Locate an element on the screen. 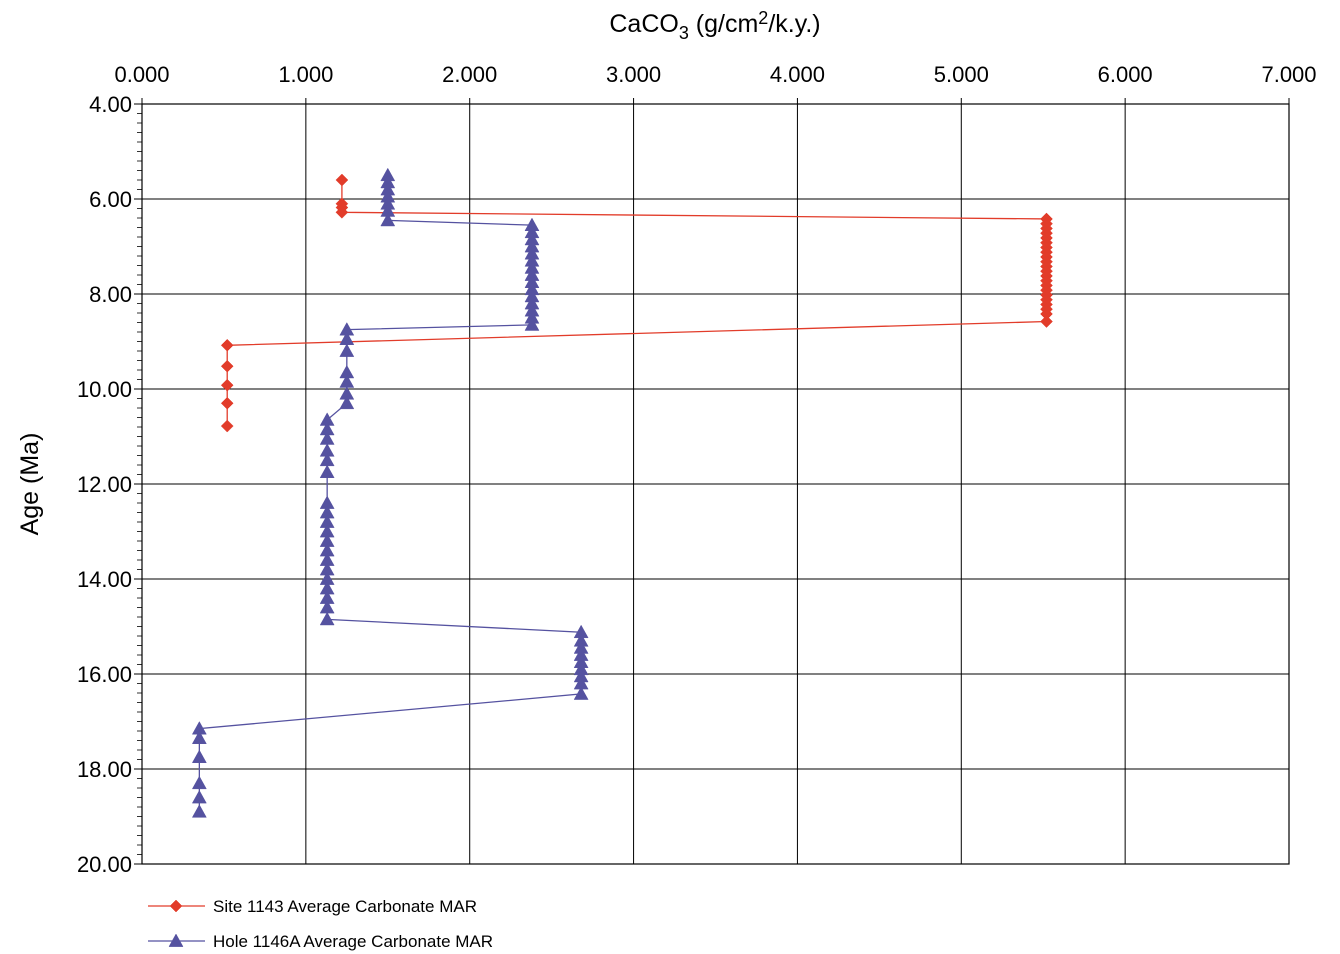 The width and height of the screenshot is (1340, 954). legend-item-2: Hole 1146A Average Carbonate MAR is located at coordinates (320, 941).